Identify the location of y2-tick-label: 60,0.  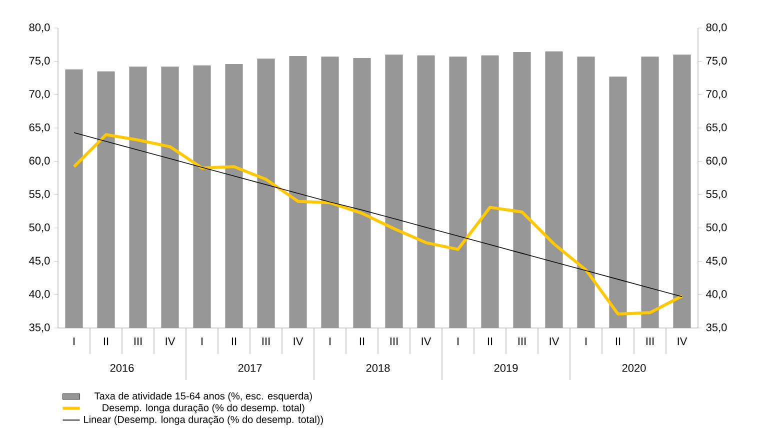
(716, 161).